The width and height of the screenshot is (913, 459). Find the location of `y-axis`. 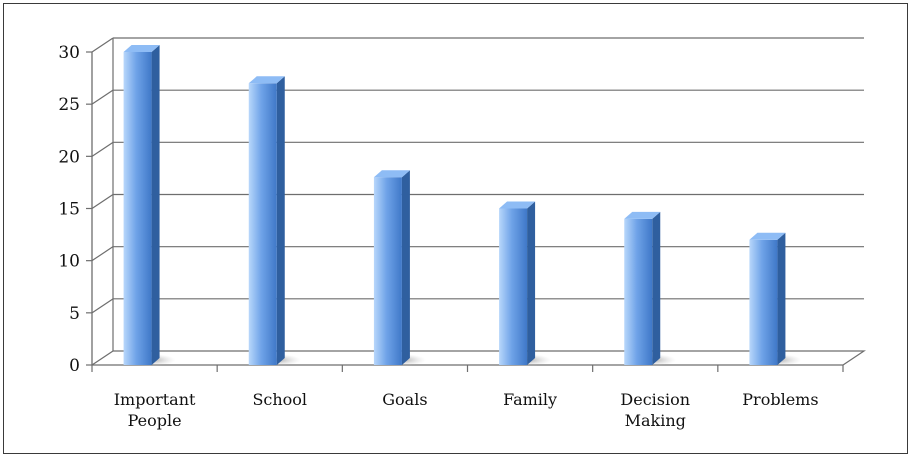

y-axis is located at coordinates (100, 202).